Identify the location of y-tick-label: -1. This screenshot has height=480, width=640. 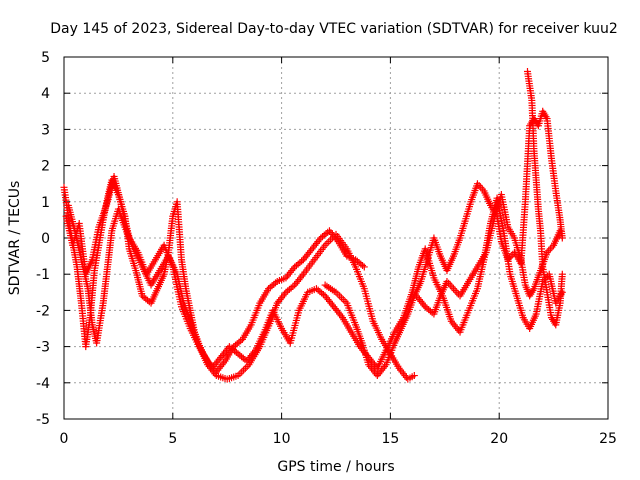
(43, 275).